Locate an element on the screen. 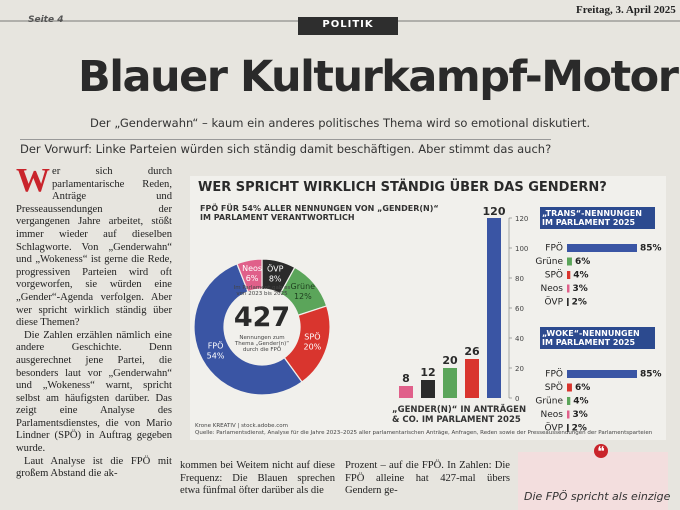  section-box is located at coordinates (348, 26).